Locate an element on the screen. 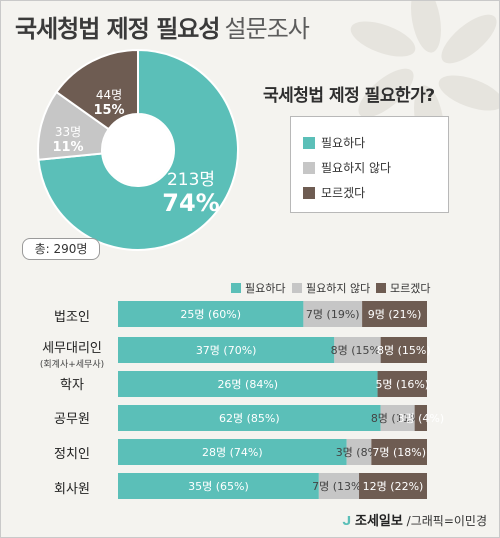 The width and height of the screenshot is (500, 538). row-label-tax-agent-main: 세무대리인 is located at coordinates (72, 348).